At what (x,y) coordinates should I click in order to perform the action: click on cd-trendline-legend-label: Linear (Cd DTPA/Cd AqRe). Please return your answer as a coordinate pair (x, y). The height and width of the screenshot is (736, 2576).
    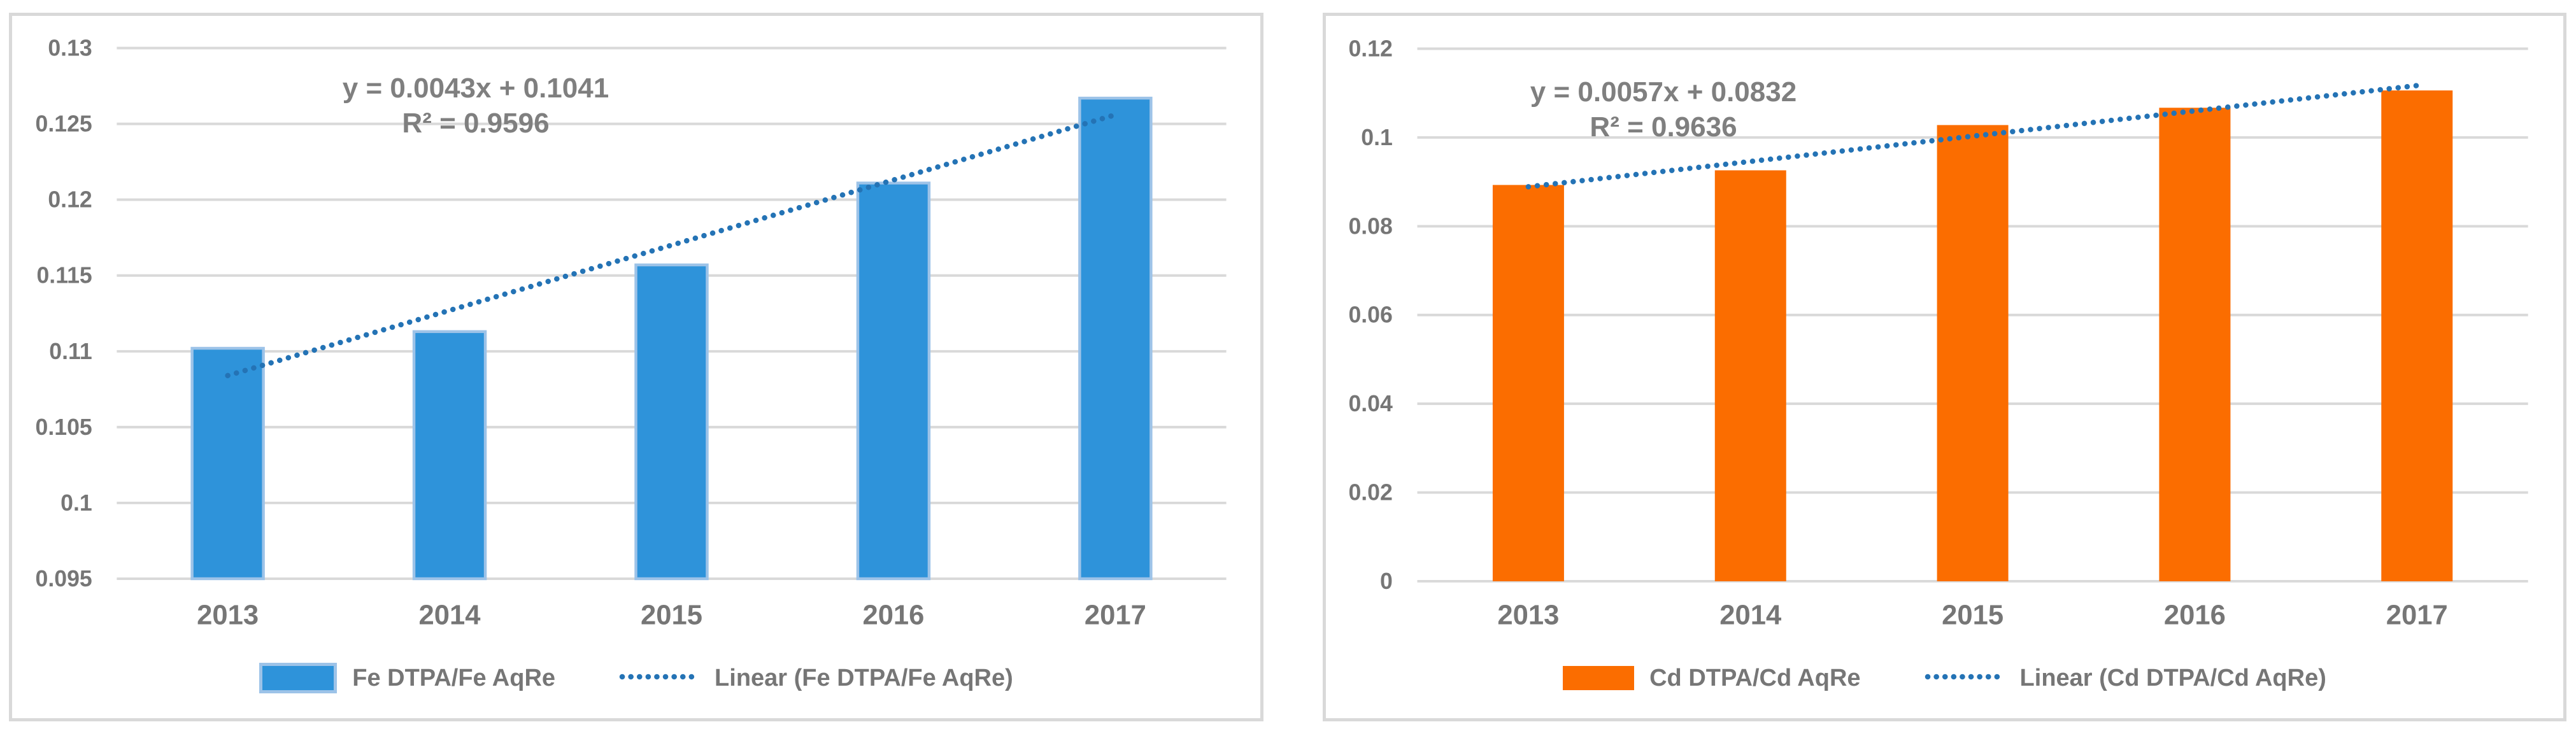
    Looking at the image, I should click on (2172, 677).